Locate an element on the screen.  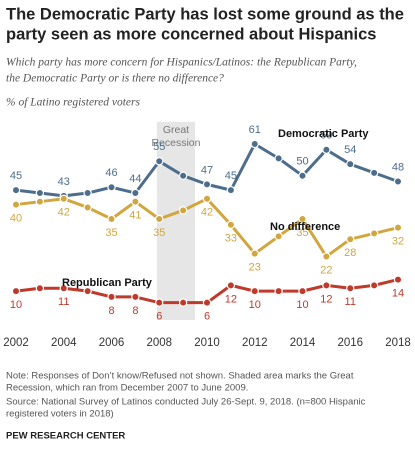
series-label: Democratic Party is located at coordinates (323, 134).